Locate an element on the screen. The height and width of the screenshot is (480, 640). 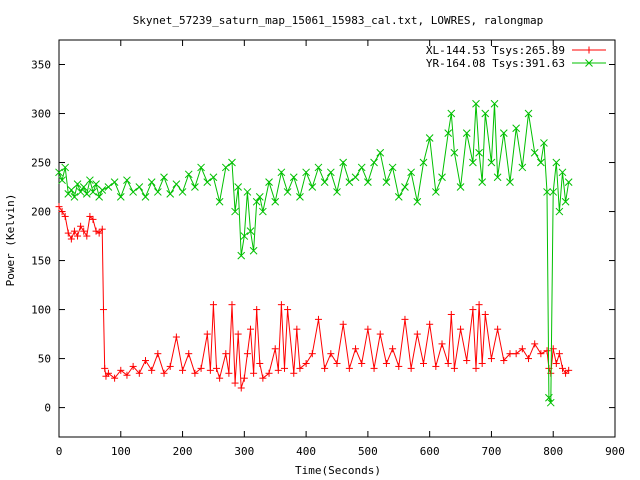
x-axis-label: Time(Seconds) is located at coordinates (338, 470).